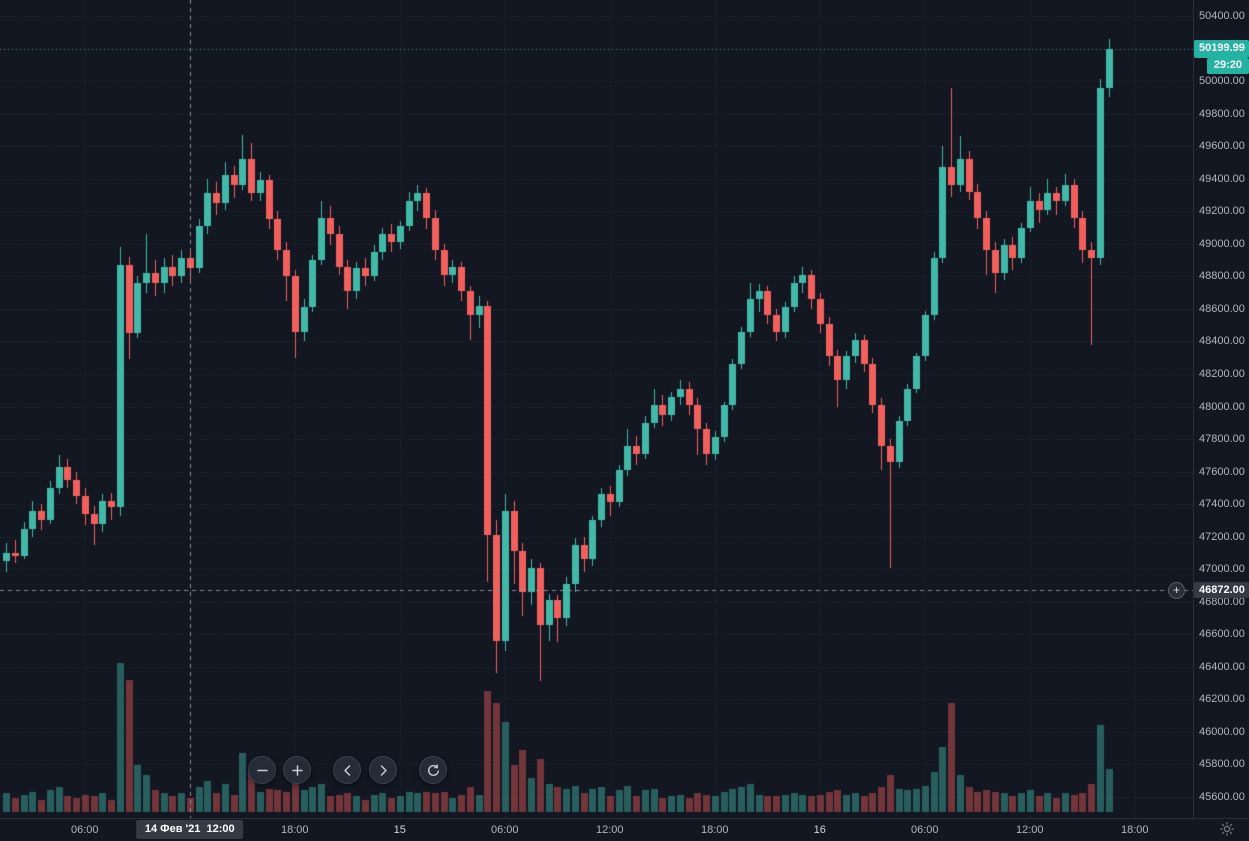 This screenshot has height=841, width=1249. What do you see at coordinates (1222, 699) in the screenshot?
I see `price-axis-label: 46200.00` at bounding box center [1222, 699].